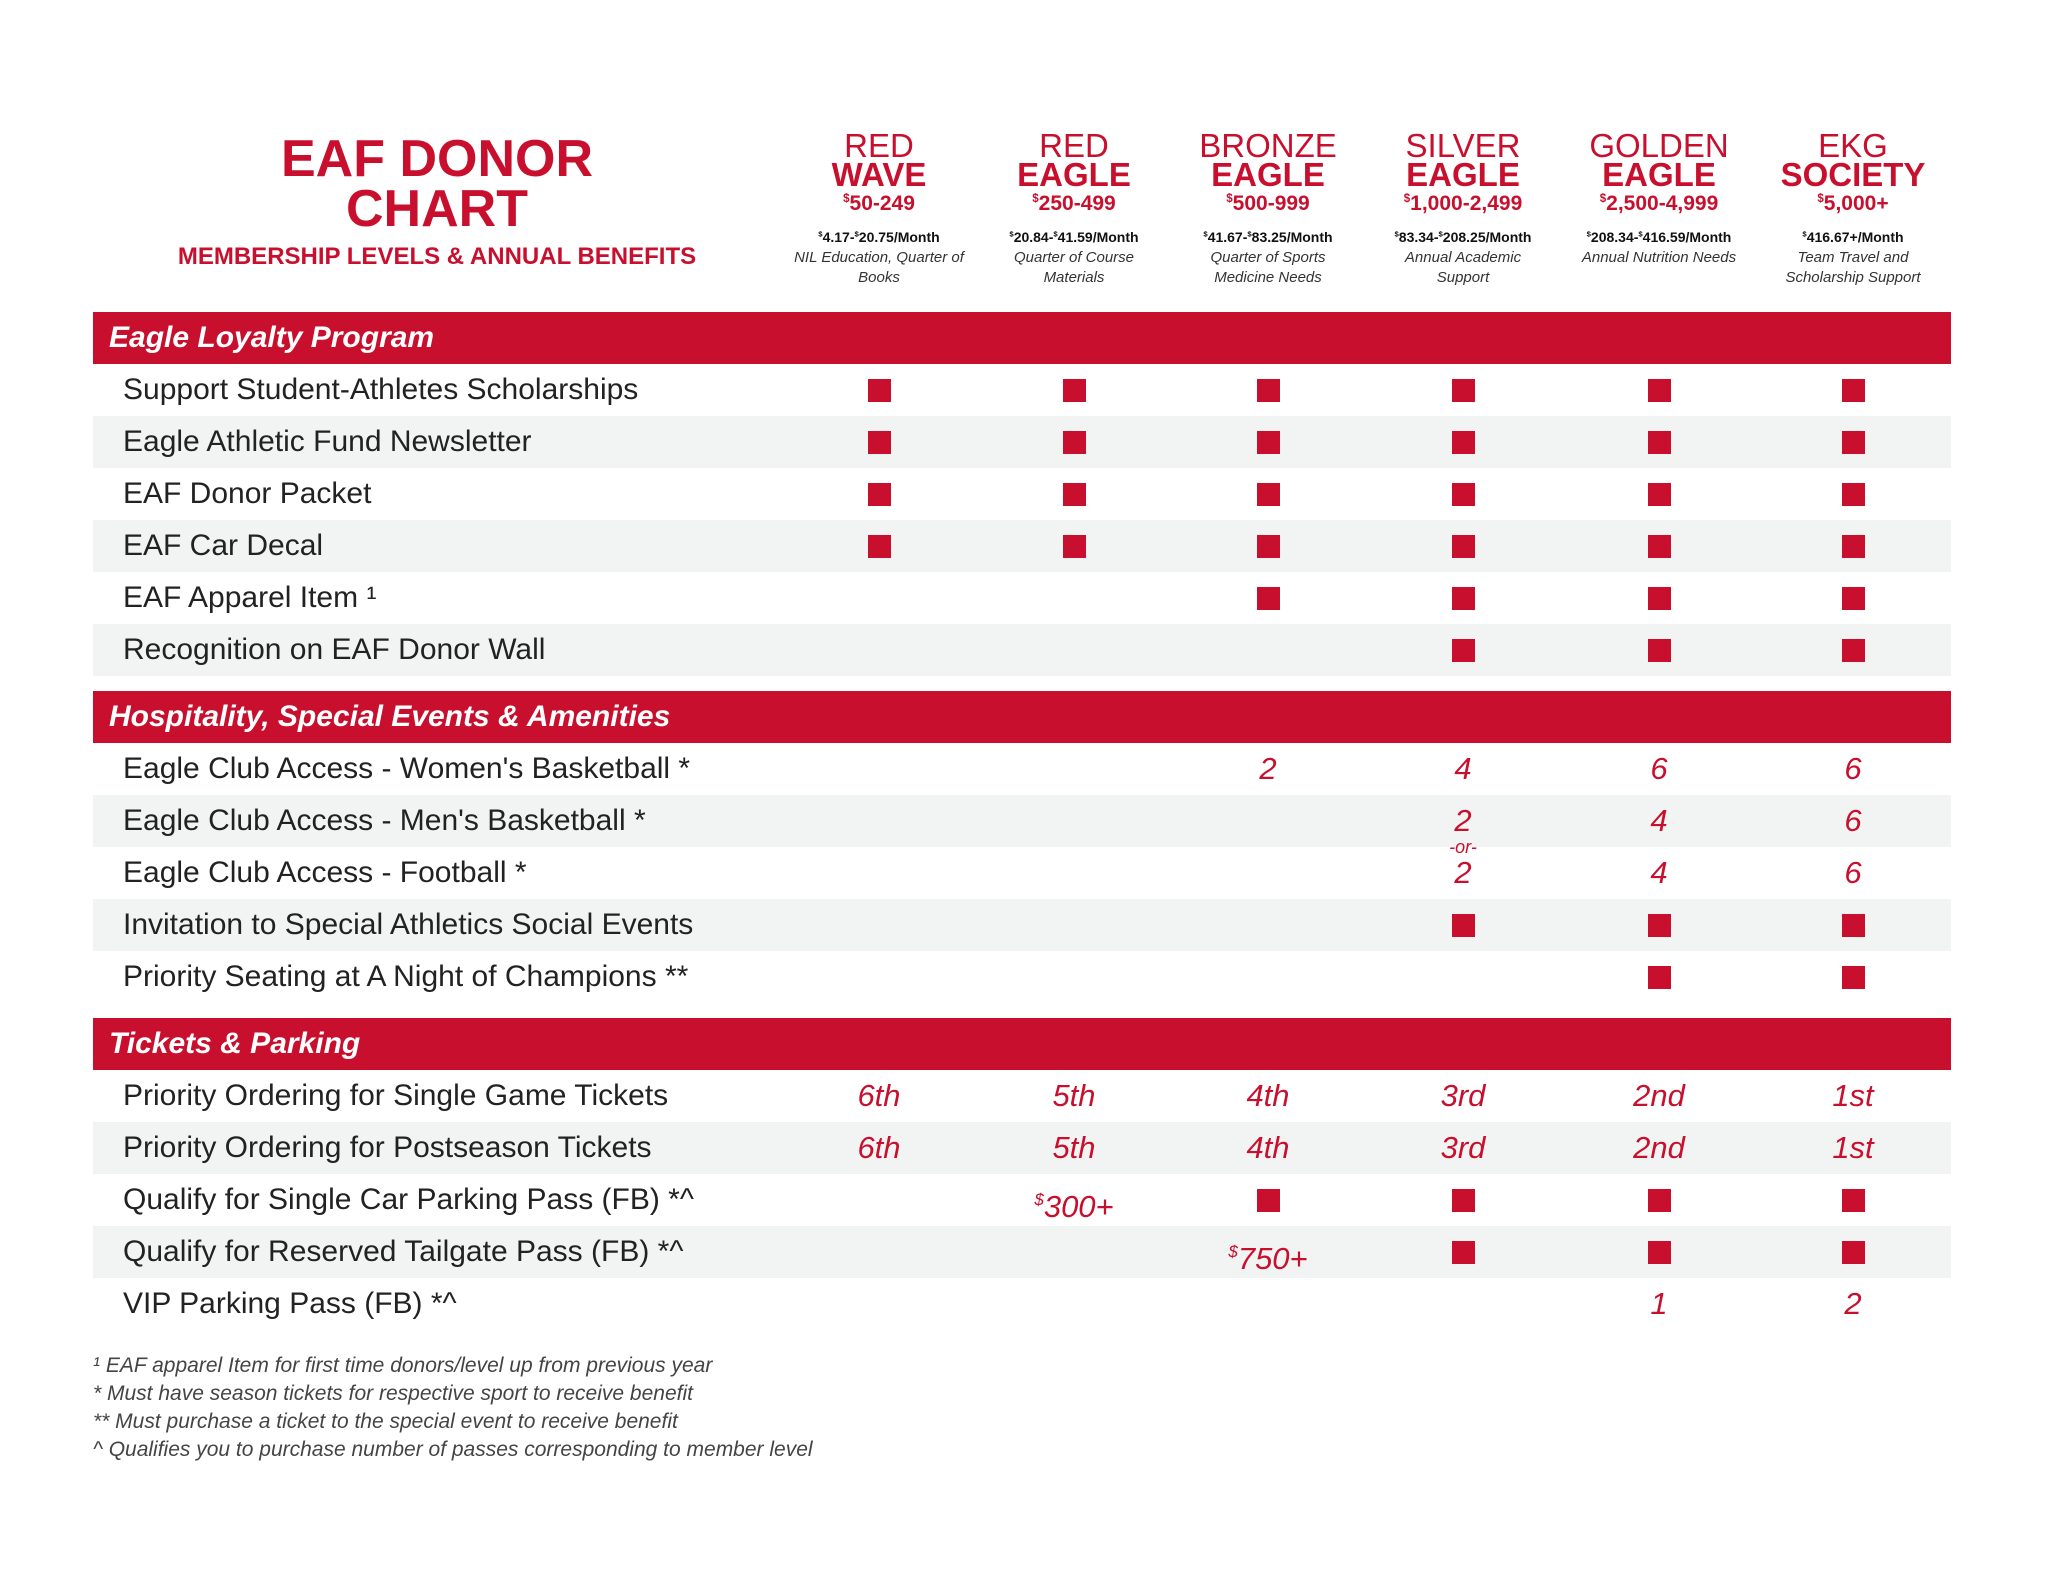 This screenshot has height=1583, width=2048. I want to click on cell-value: 3rd, so click(1463, 1095).